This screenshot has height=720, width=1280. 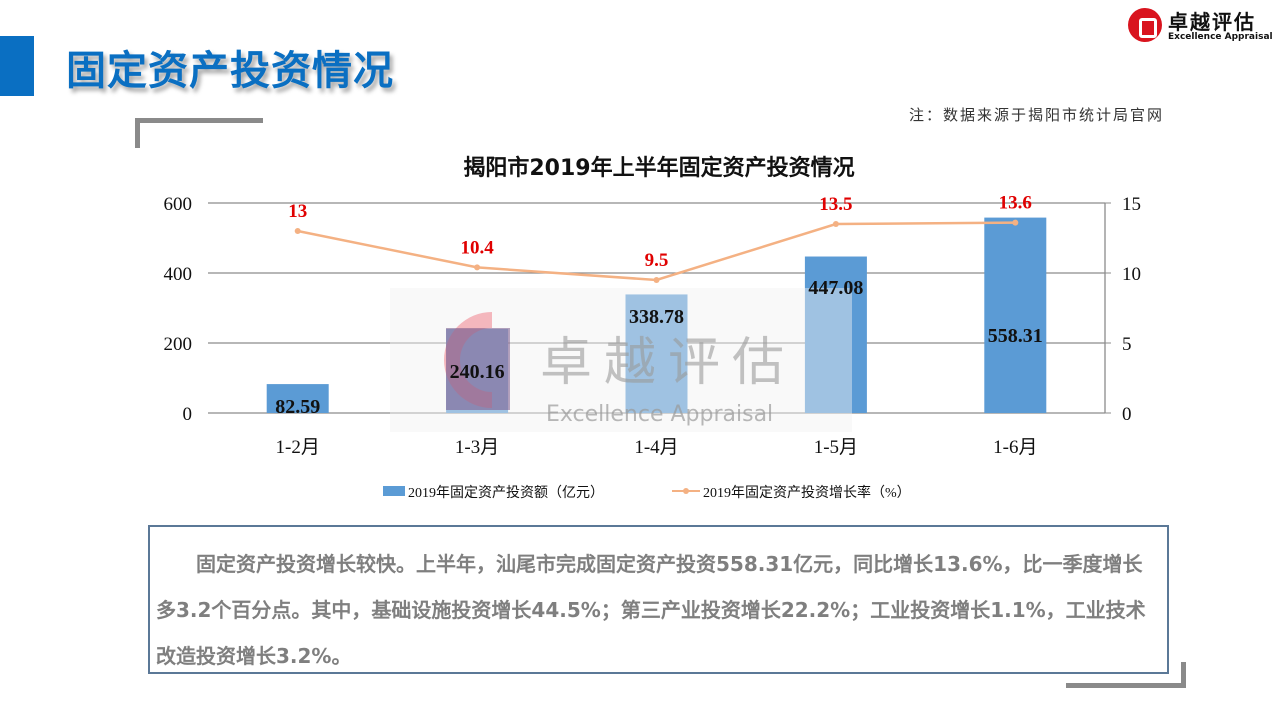 What do you see at coordinates (835, 204) in the screenshot?
I see `line-data-label: 13.5` at bounding box center [835, 204].